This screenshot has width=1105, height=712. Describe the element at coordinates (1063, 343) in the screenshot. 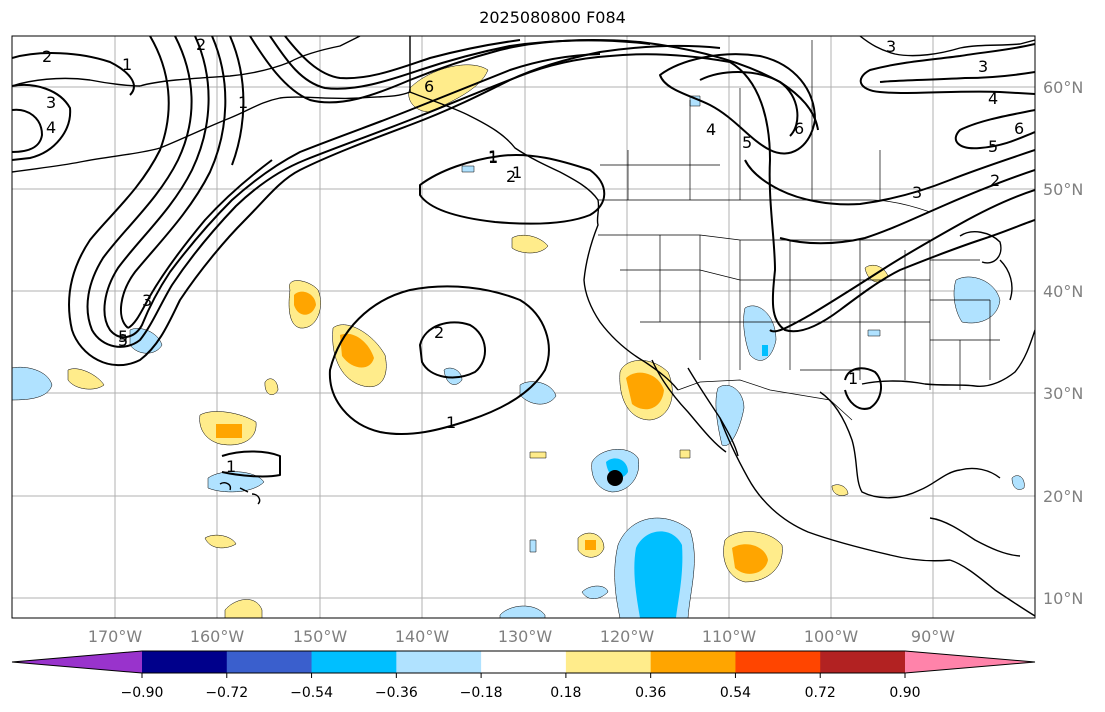

I see `latitude-labels: 60°N 50°N 40°N 30°N 20°N 10°N` at that location.